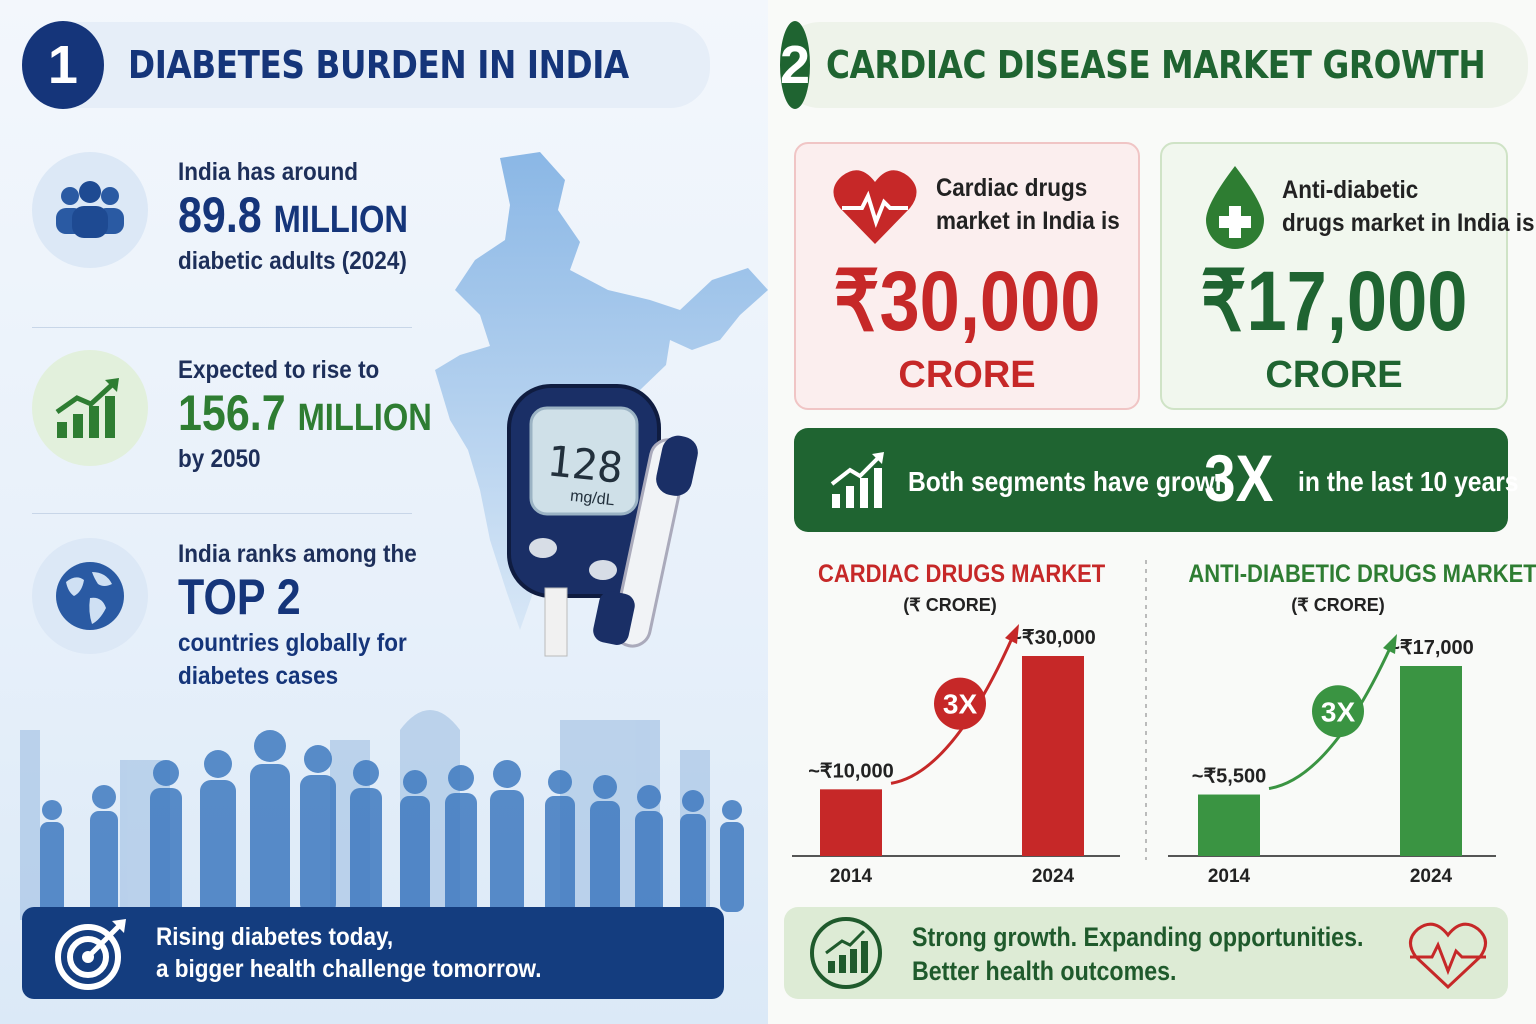  What do you see at coordinates (962, 574) in the screenshot?
I see `cardiac-chart-title: CARDIAC DRUGS MARKET` at bounding box center [962, 574].